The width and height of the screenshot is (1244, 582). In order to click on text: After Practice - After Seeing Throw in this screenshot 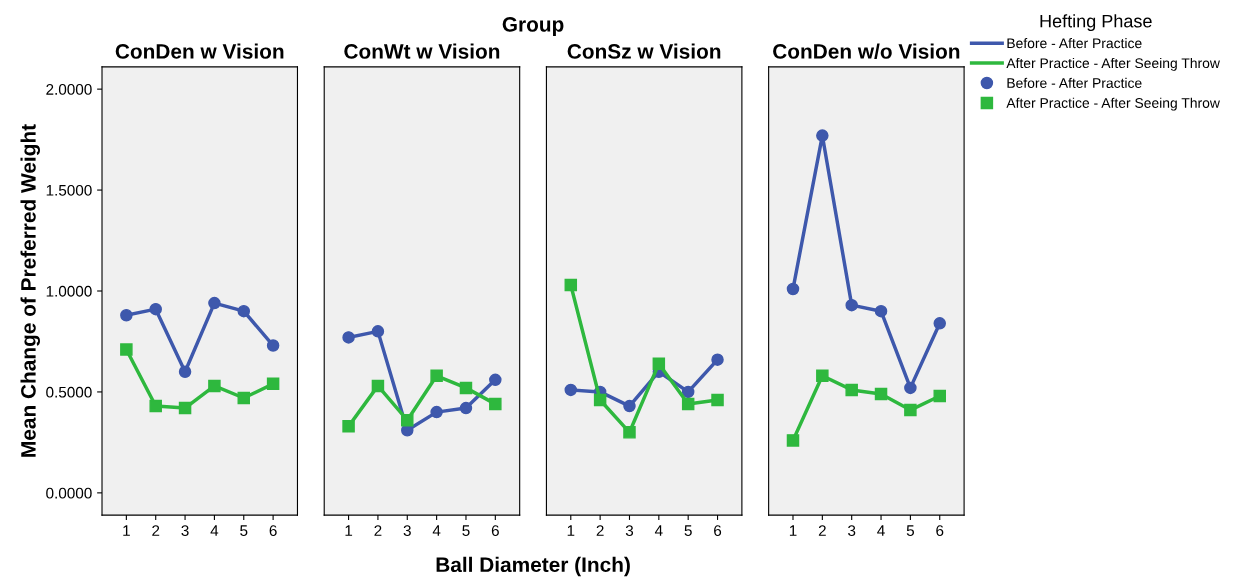, I will do `click(1113, 64)`.